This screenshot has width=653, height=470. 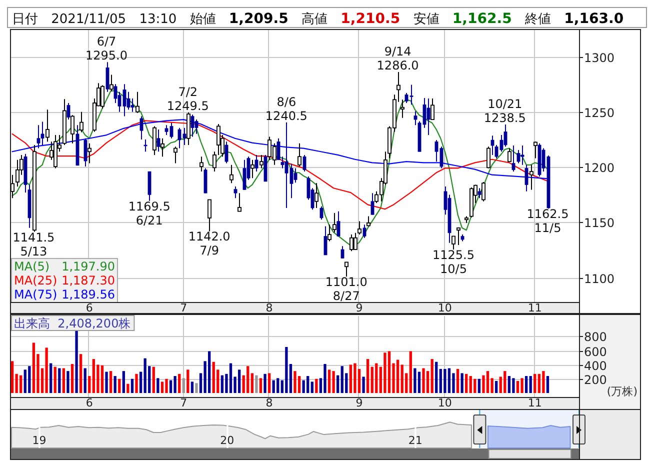 I want to click on x-tick-label: 19, so click(x=39, y=440).